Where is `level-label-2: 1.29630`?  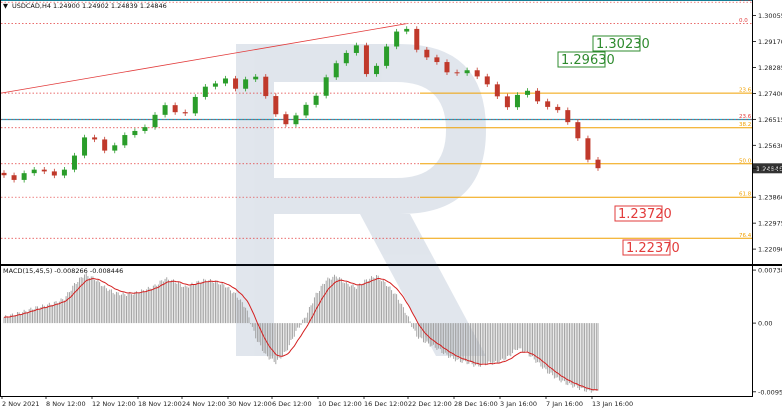 level-label-2: 1.29630 is located at coordinates (586, 59).